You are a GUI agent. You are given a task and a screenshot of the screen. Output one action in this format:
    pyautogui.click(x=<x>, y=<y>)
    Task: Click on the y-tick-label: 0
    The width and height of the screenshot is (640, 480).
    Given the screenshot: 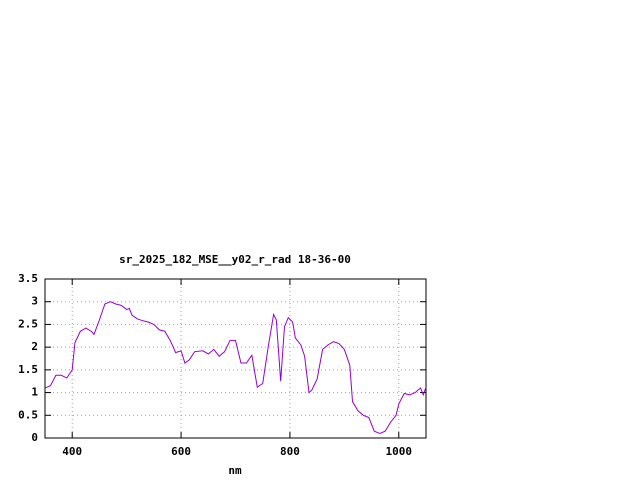 What is the action you would take?
    pyautogui.click(x=34, y=437)
    